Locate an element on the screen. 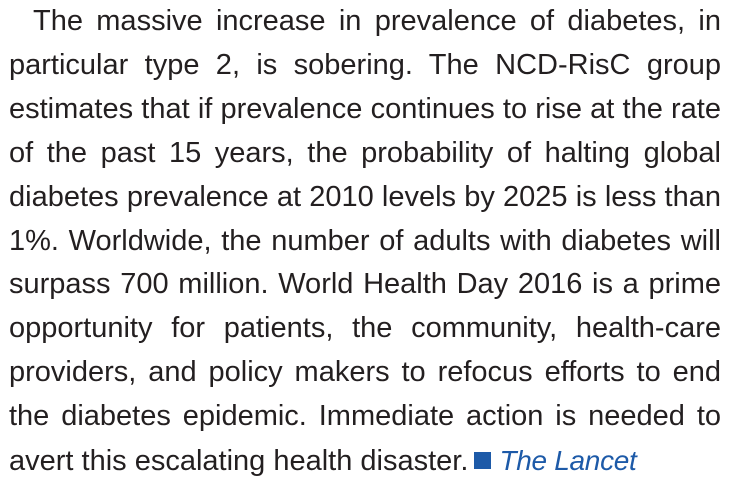 This screenshot has height=485, width=740. filled-square-icon is located at coordinates (483, 461).